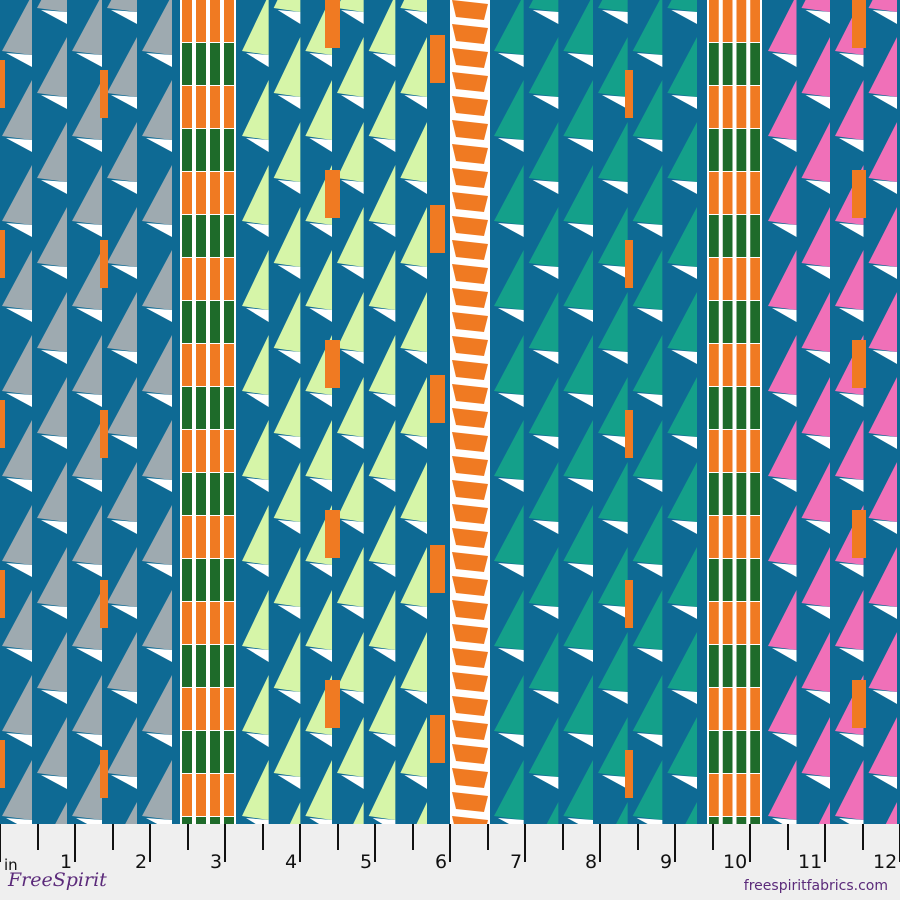 The image size is (900, 900). I want to click on ruler-label: 10, so click(735, 862).